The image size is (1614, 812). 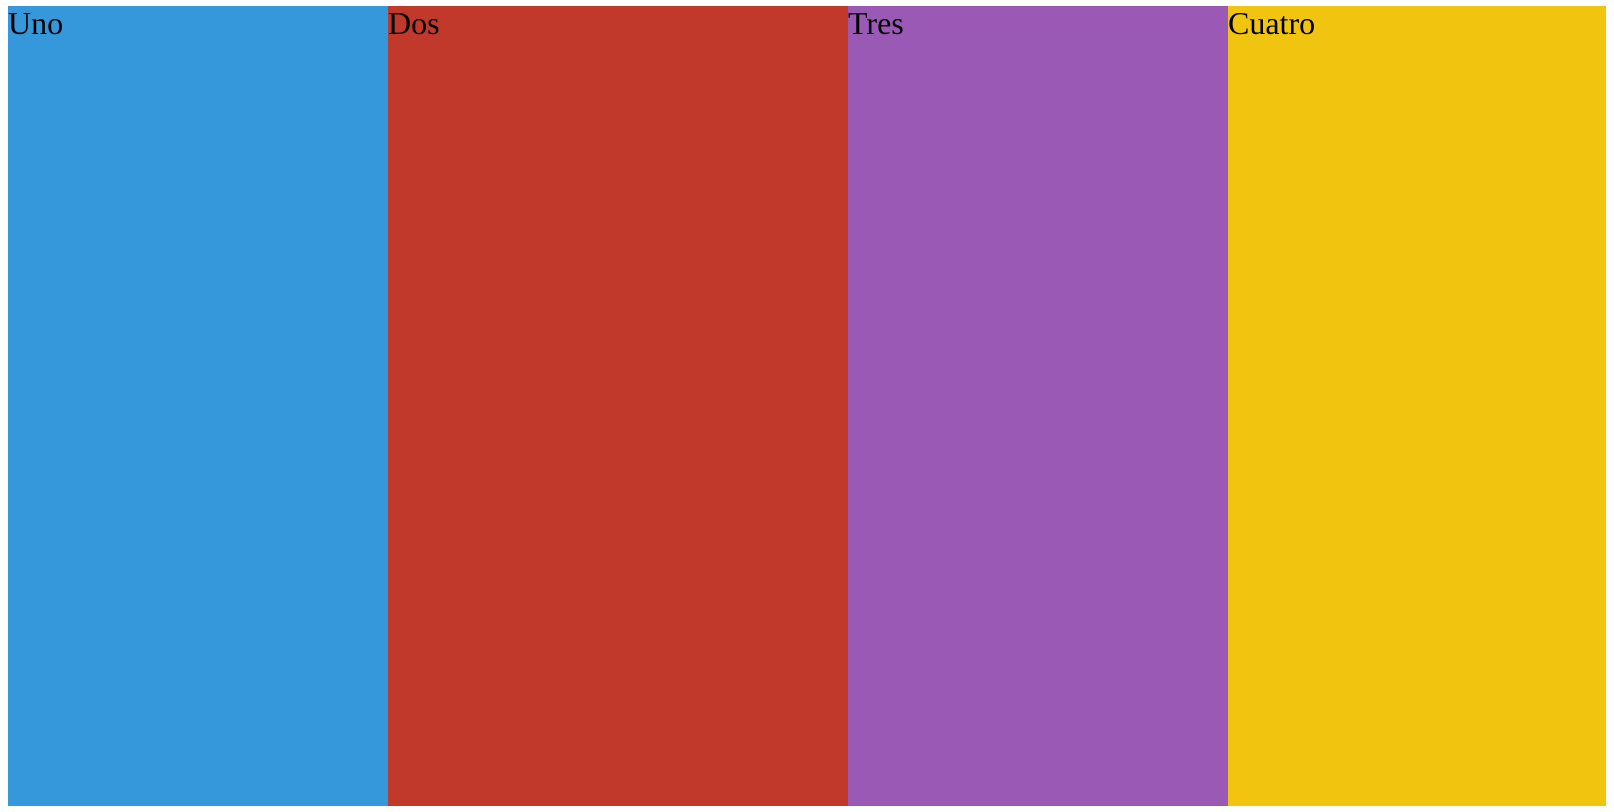 I want to click on panel-label-uno: Uno, so click(x=36, y=23).